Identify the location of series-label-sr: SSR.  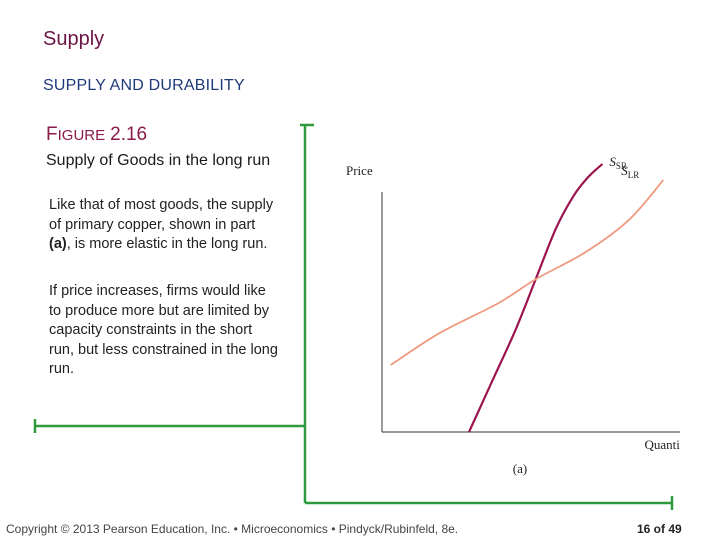
(618, 162).